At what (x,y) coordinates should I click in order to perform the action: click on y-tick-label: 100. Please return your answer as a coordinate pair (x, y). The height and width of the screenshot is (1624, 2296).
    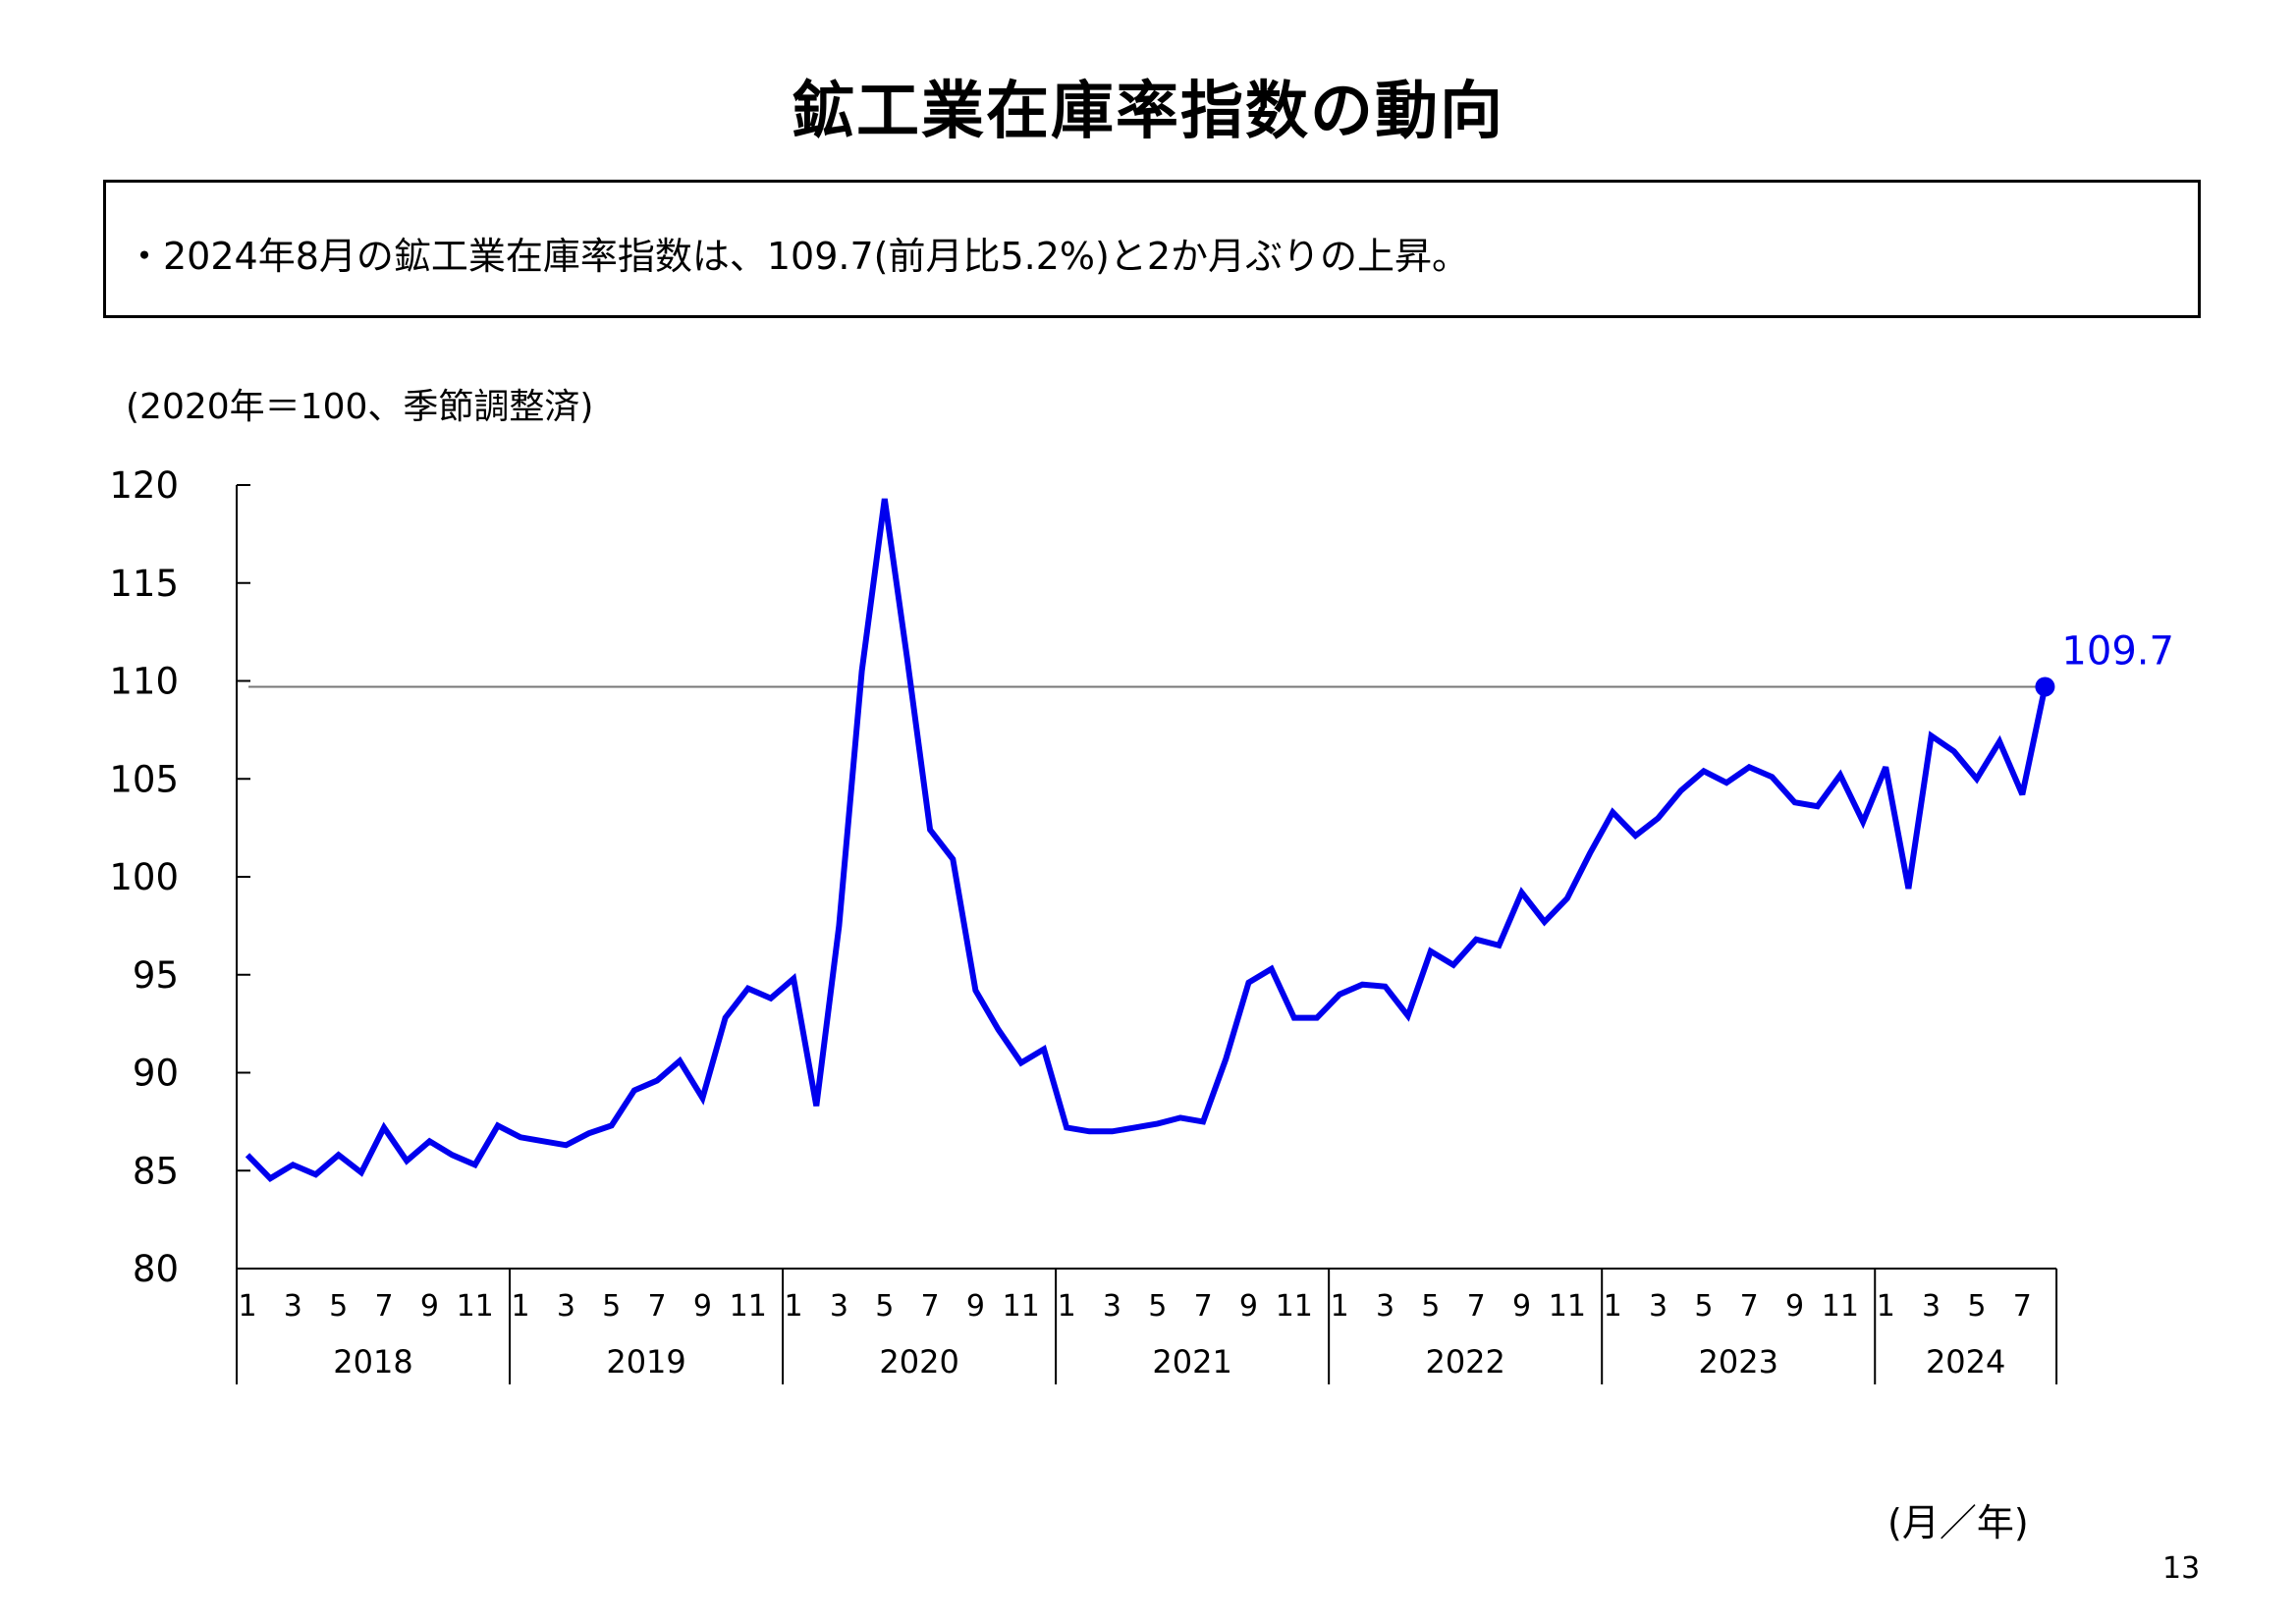
    Looking at the image, I should click on (144, 877).